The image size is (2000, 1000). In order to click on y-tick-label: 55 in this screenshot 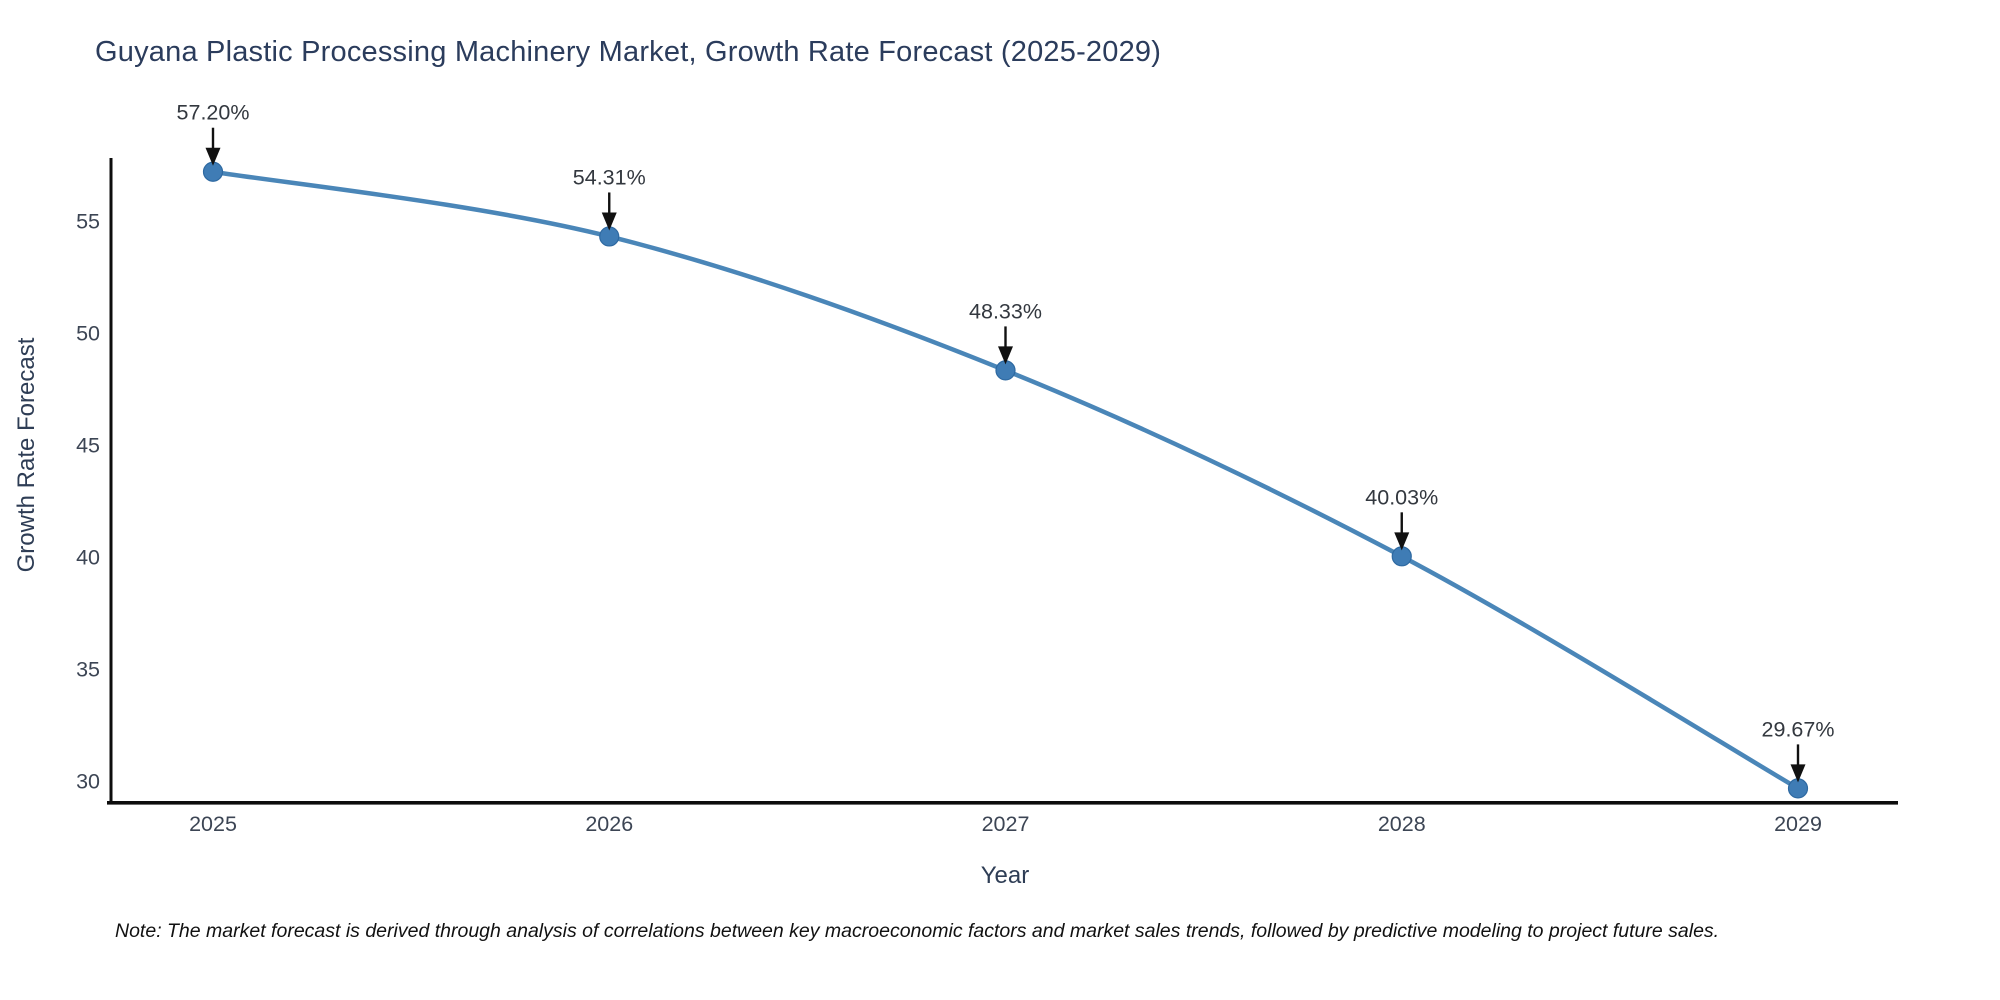, I will do `click(88, 222)`.